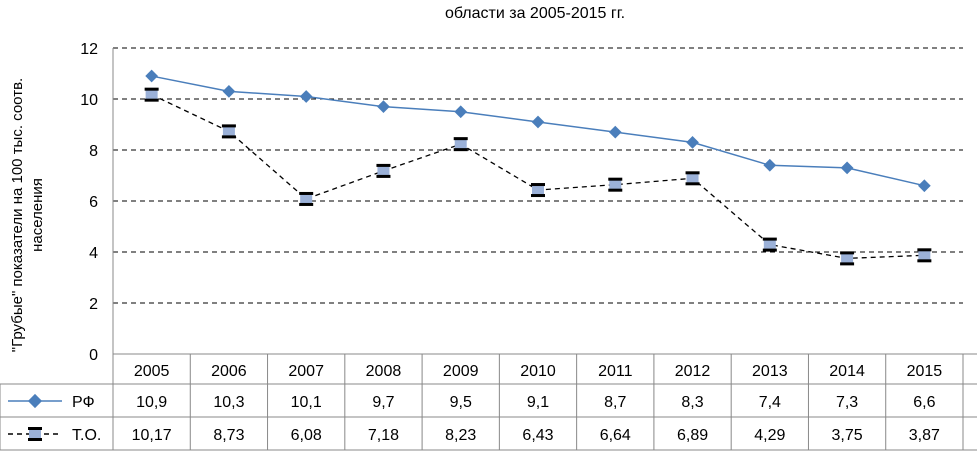 The height and width of the screenshot is (453, 977). Describe the element at coordinates (93, 355) in the screenshot. I see `y-tick-label: 0` at that location.